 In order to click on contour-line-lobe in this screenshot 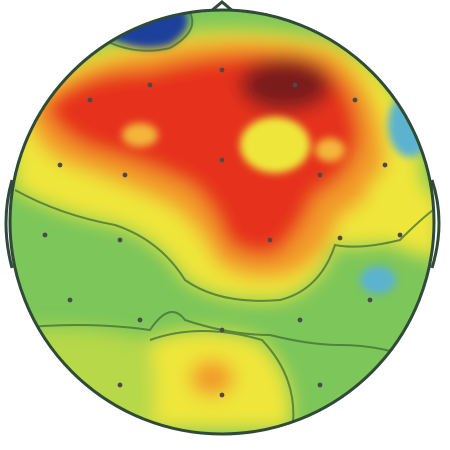, I will do `click(222, 381)`.